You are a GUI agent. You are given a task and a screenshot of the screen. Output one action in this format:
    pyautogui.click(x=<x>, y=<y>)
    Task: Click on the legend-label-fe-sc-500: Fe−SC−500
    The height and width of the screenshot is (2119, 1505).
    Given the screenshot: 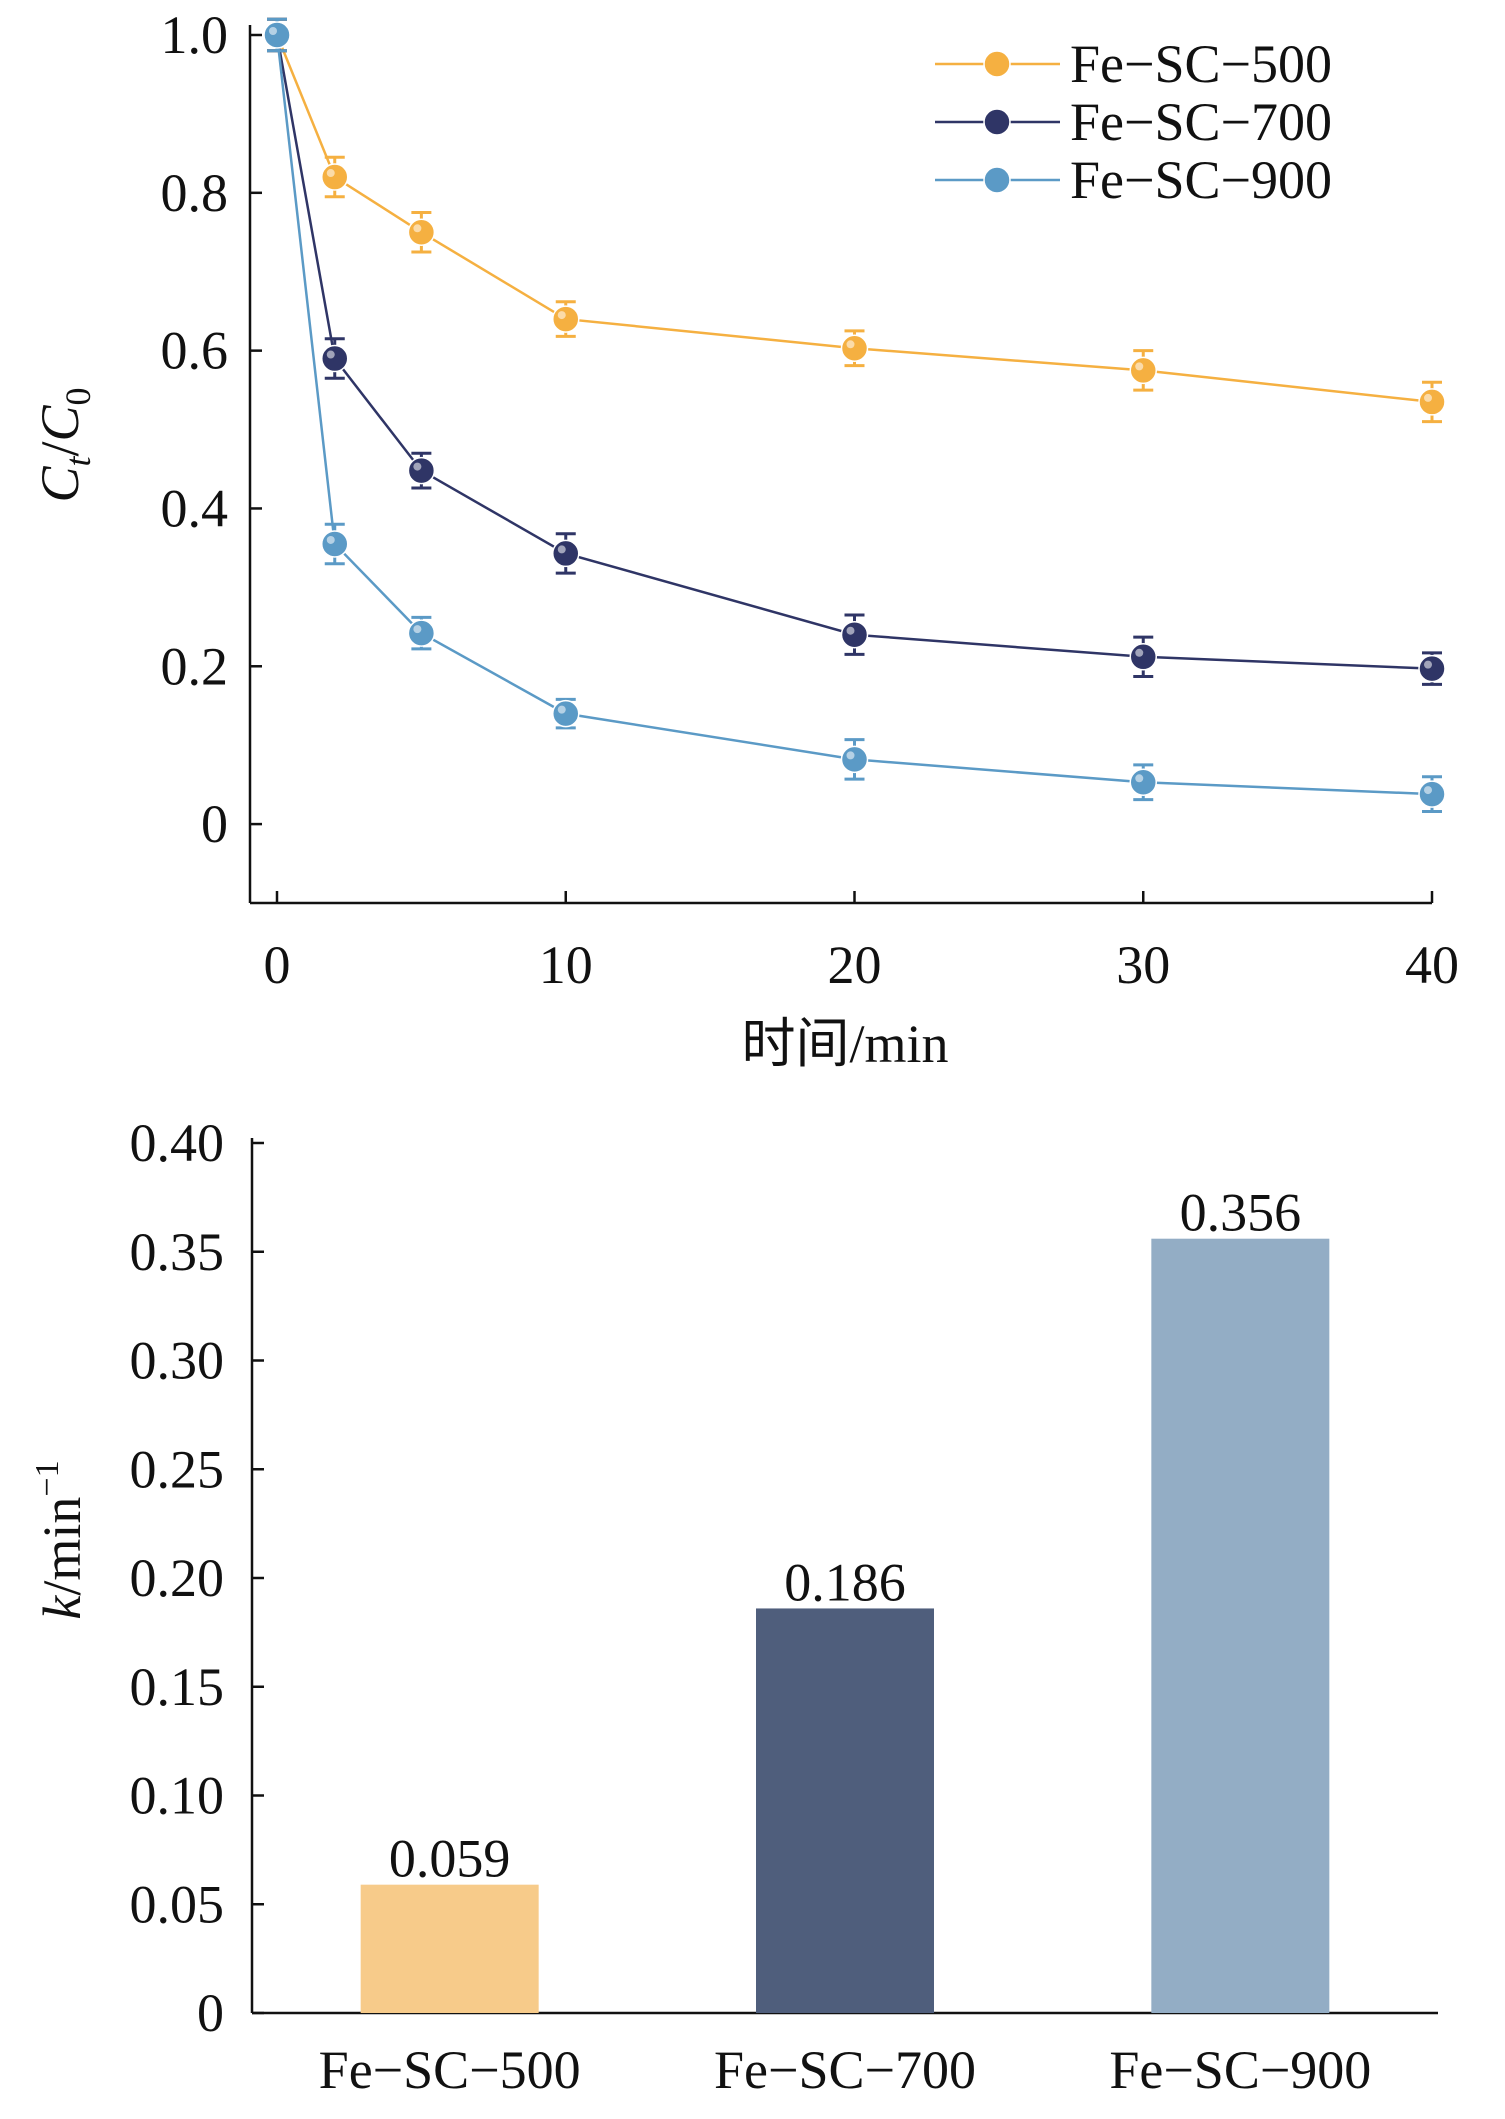 What is the action you would take?
    pyautogui.click(x=1201, y=64)
    